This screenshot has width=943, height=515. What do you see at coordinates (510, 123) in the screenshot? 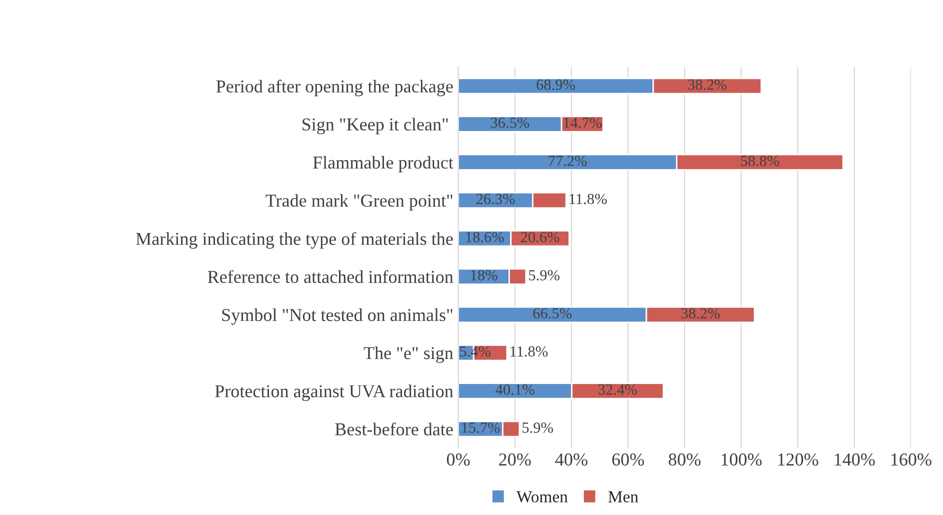
I see `data-label: 36.5%` at bounding box center [510, 123].